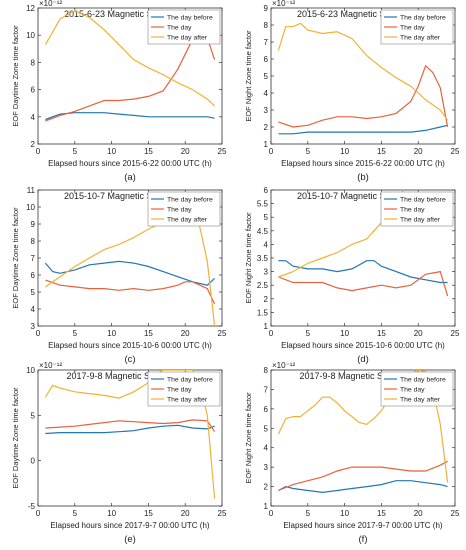 The height and width of the screenshot is (550, 466). Describe the element at coordinates (363, 359) in the screenshot. I see `panel-label: (d)` at that location.